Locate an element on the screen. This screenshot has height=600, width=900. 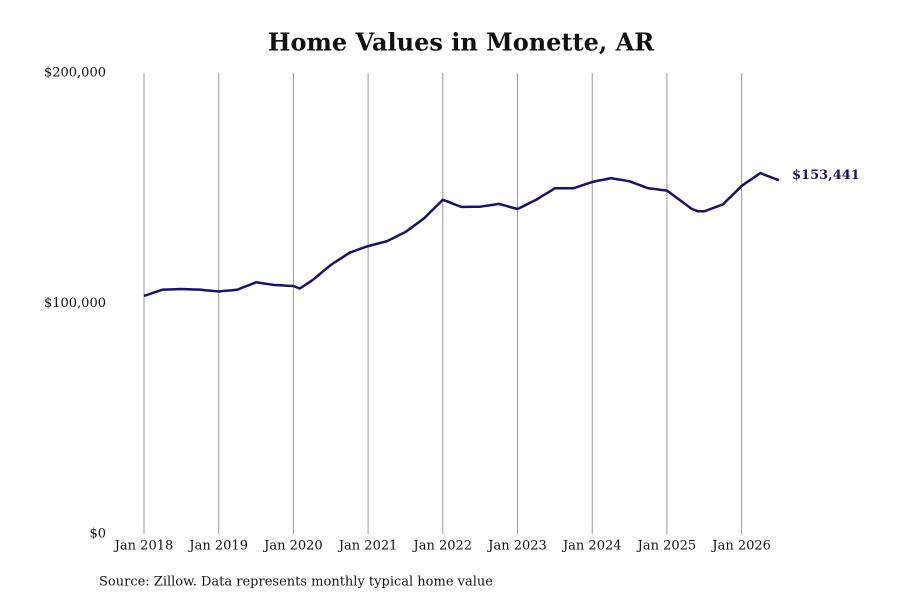
x-tick-label: Jan 2026 is located at coordinates (740, 546).